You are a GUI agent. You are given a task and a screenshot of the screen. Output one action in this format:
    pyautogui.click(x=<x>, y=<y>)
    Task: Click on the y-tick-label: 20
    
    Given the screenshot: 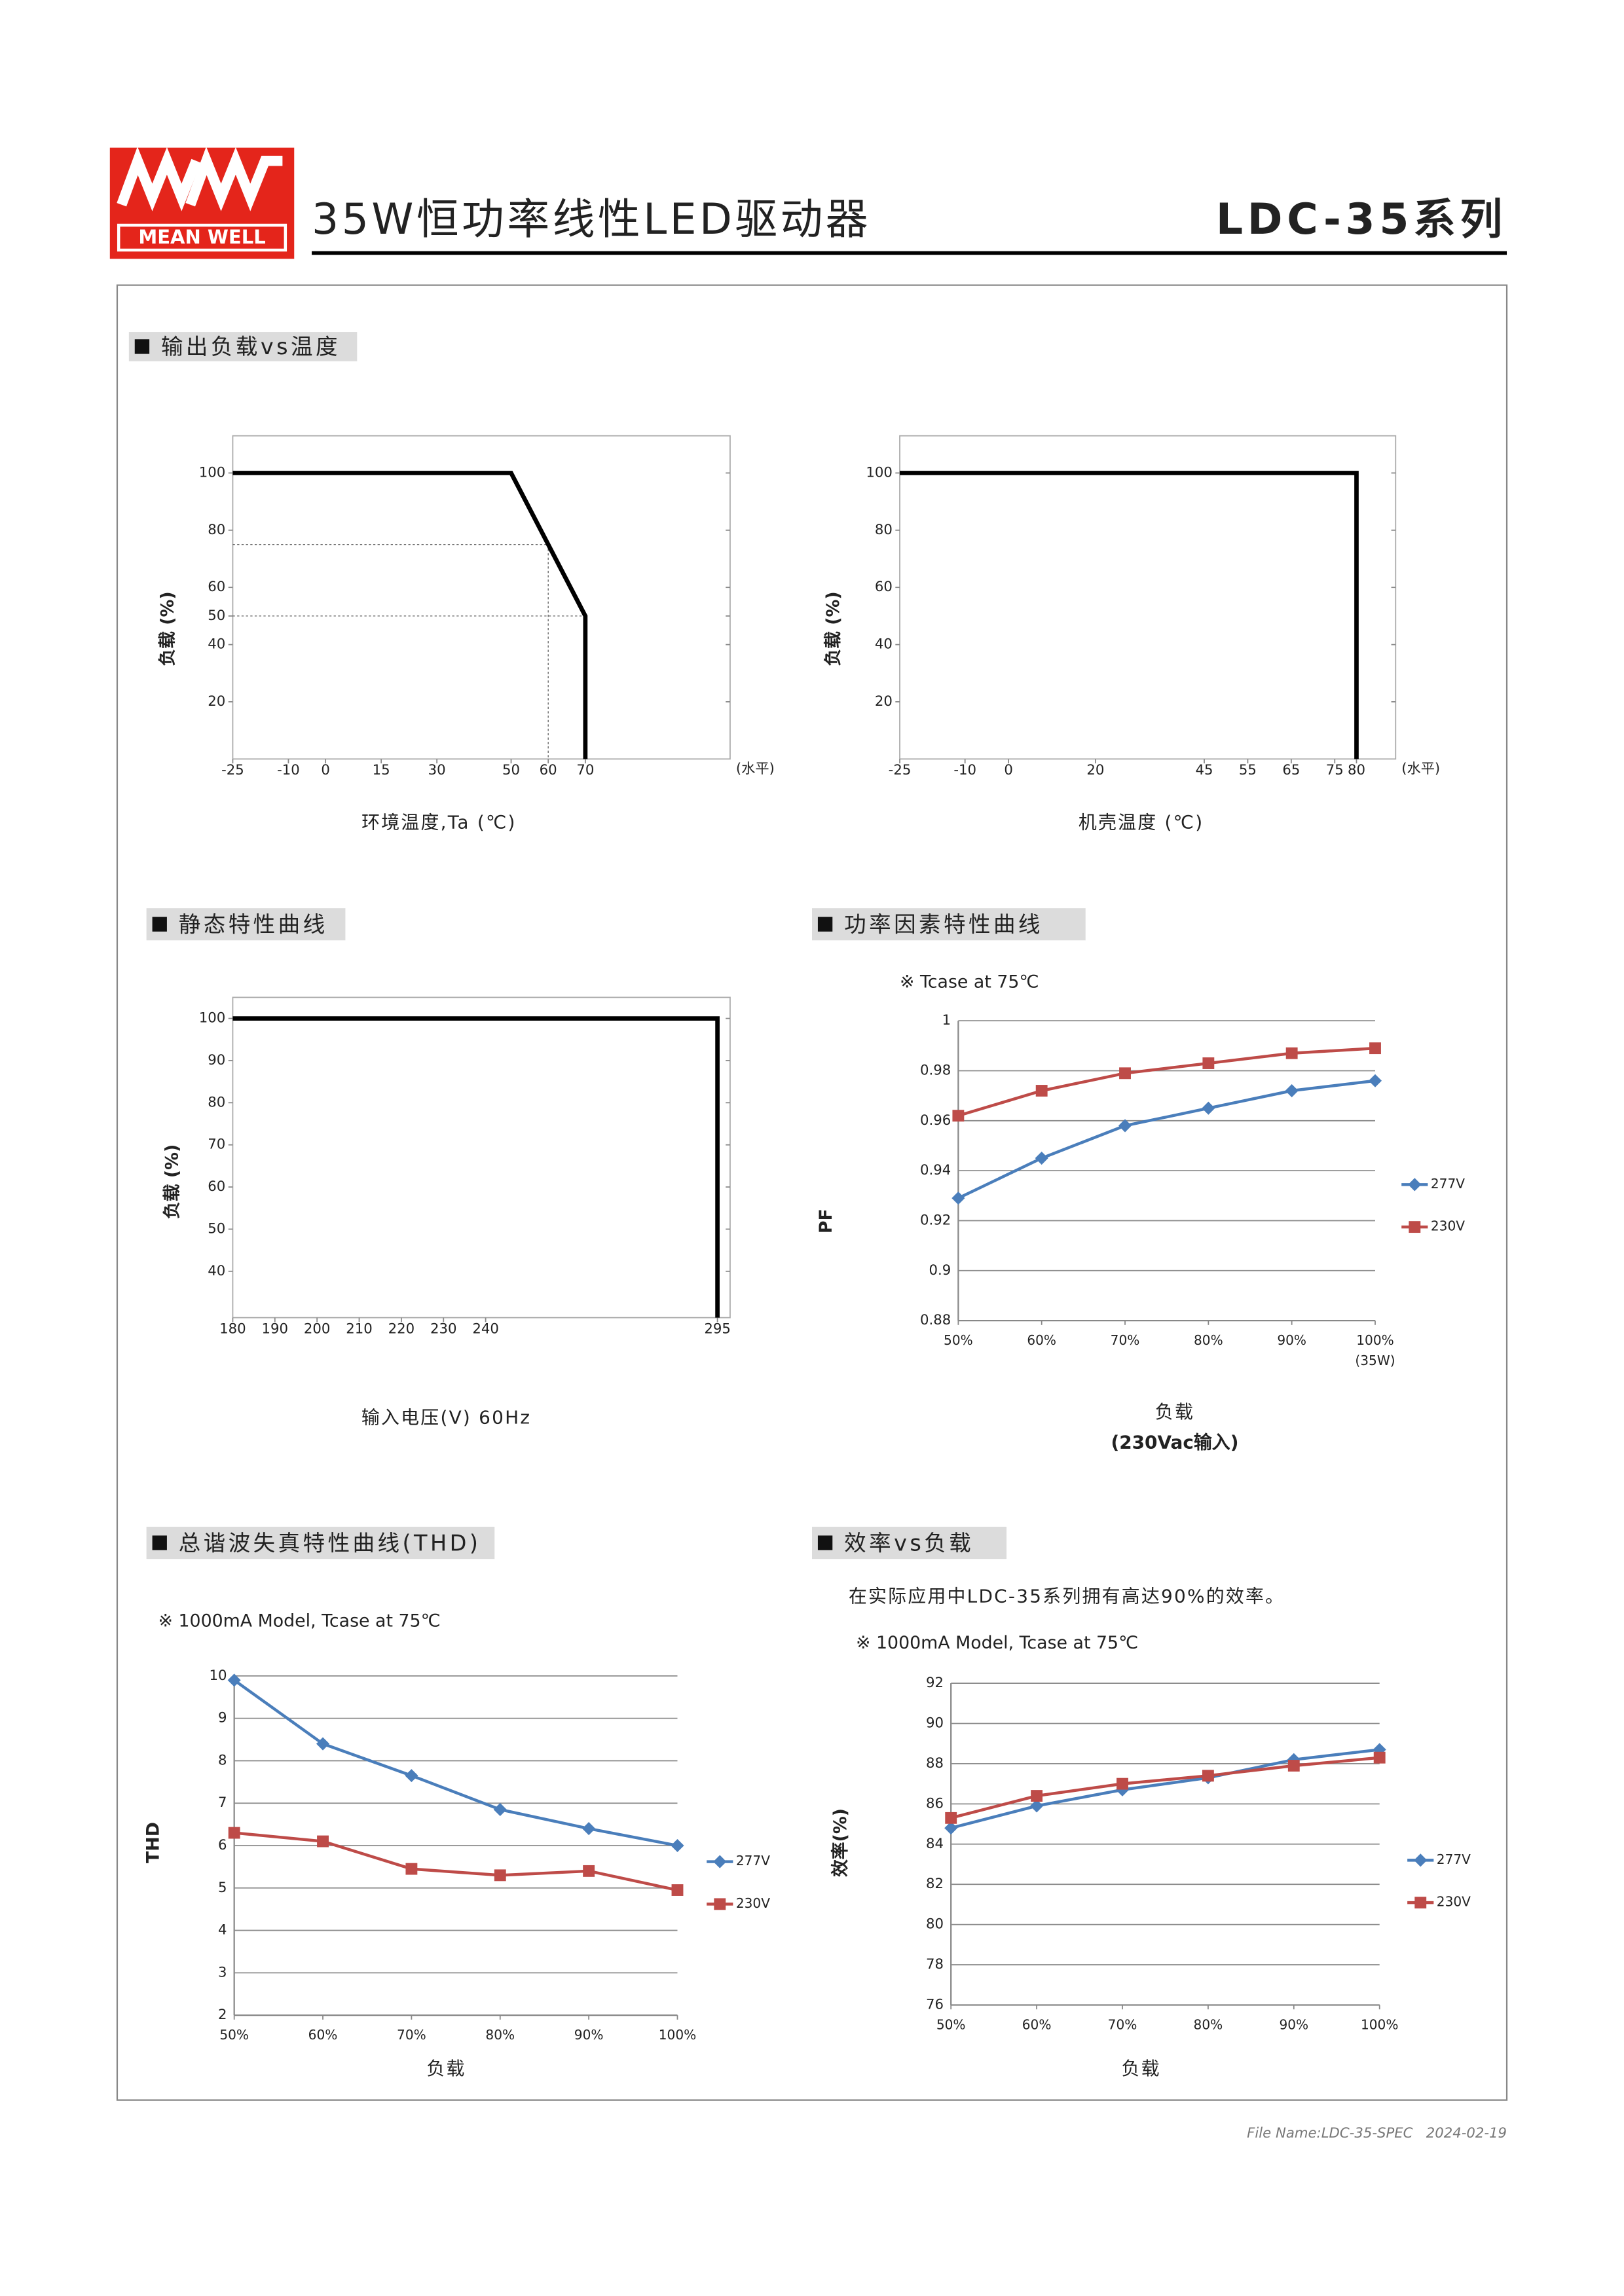 What is the action you would take?
    pyautogui.click(x=884, y=701)
    